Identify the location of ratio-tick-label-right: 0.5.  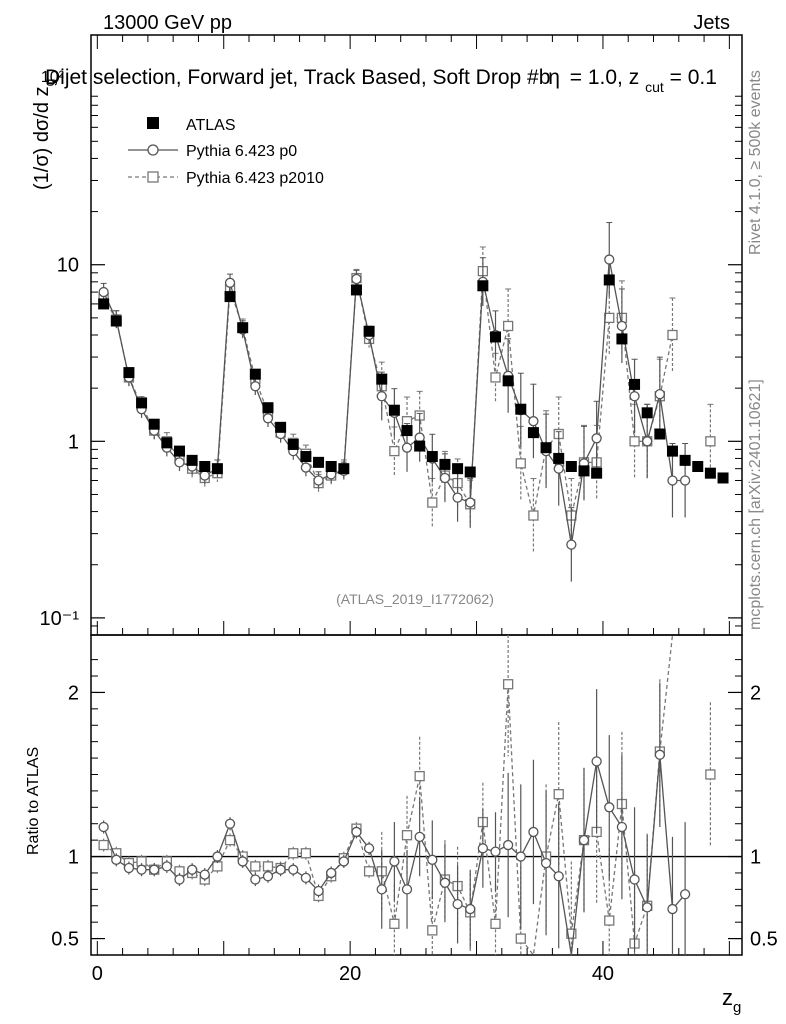
(764, 940).